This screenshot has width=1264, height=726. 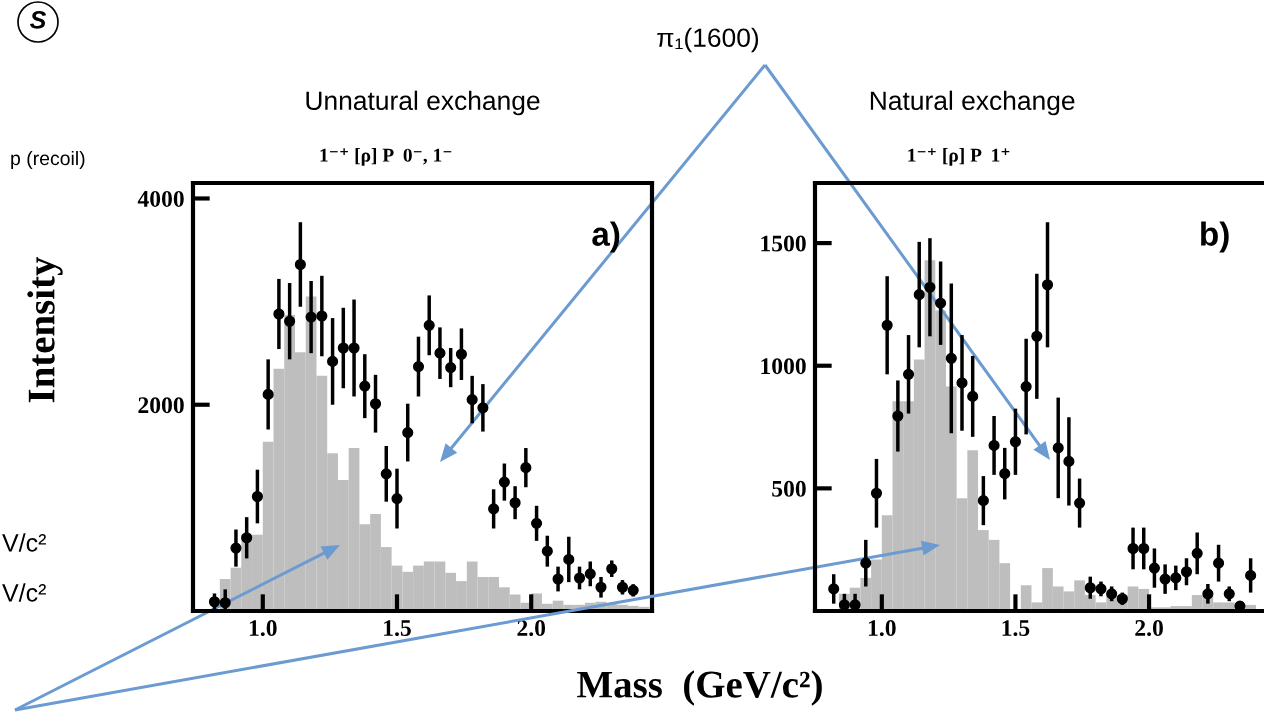 What do you see at coordinates (45, 329) in the screenshot?
I see `y-axis-title: Intensity` at bounding box center [45, 329].